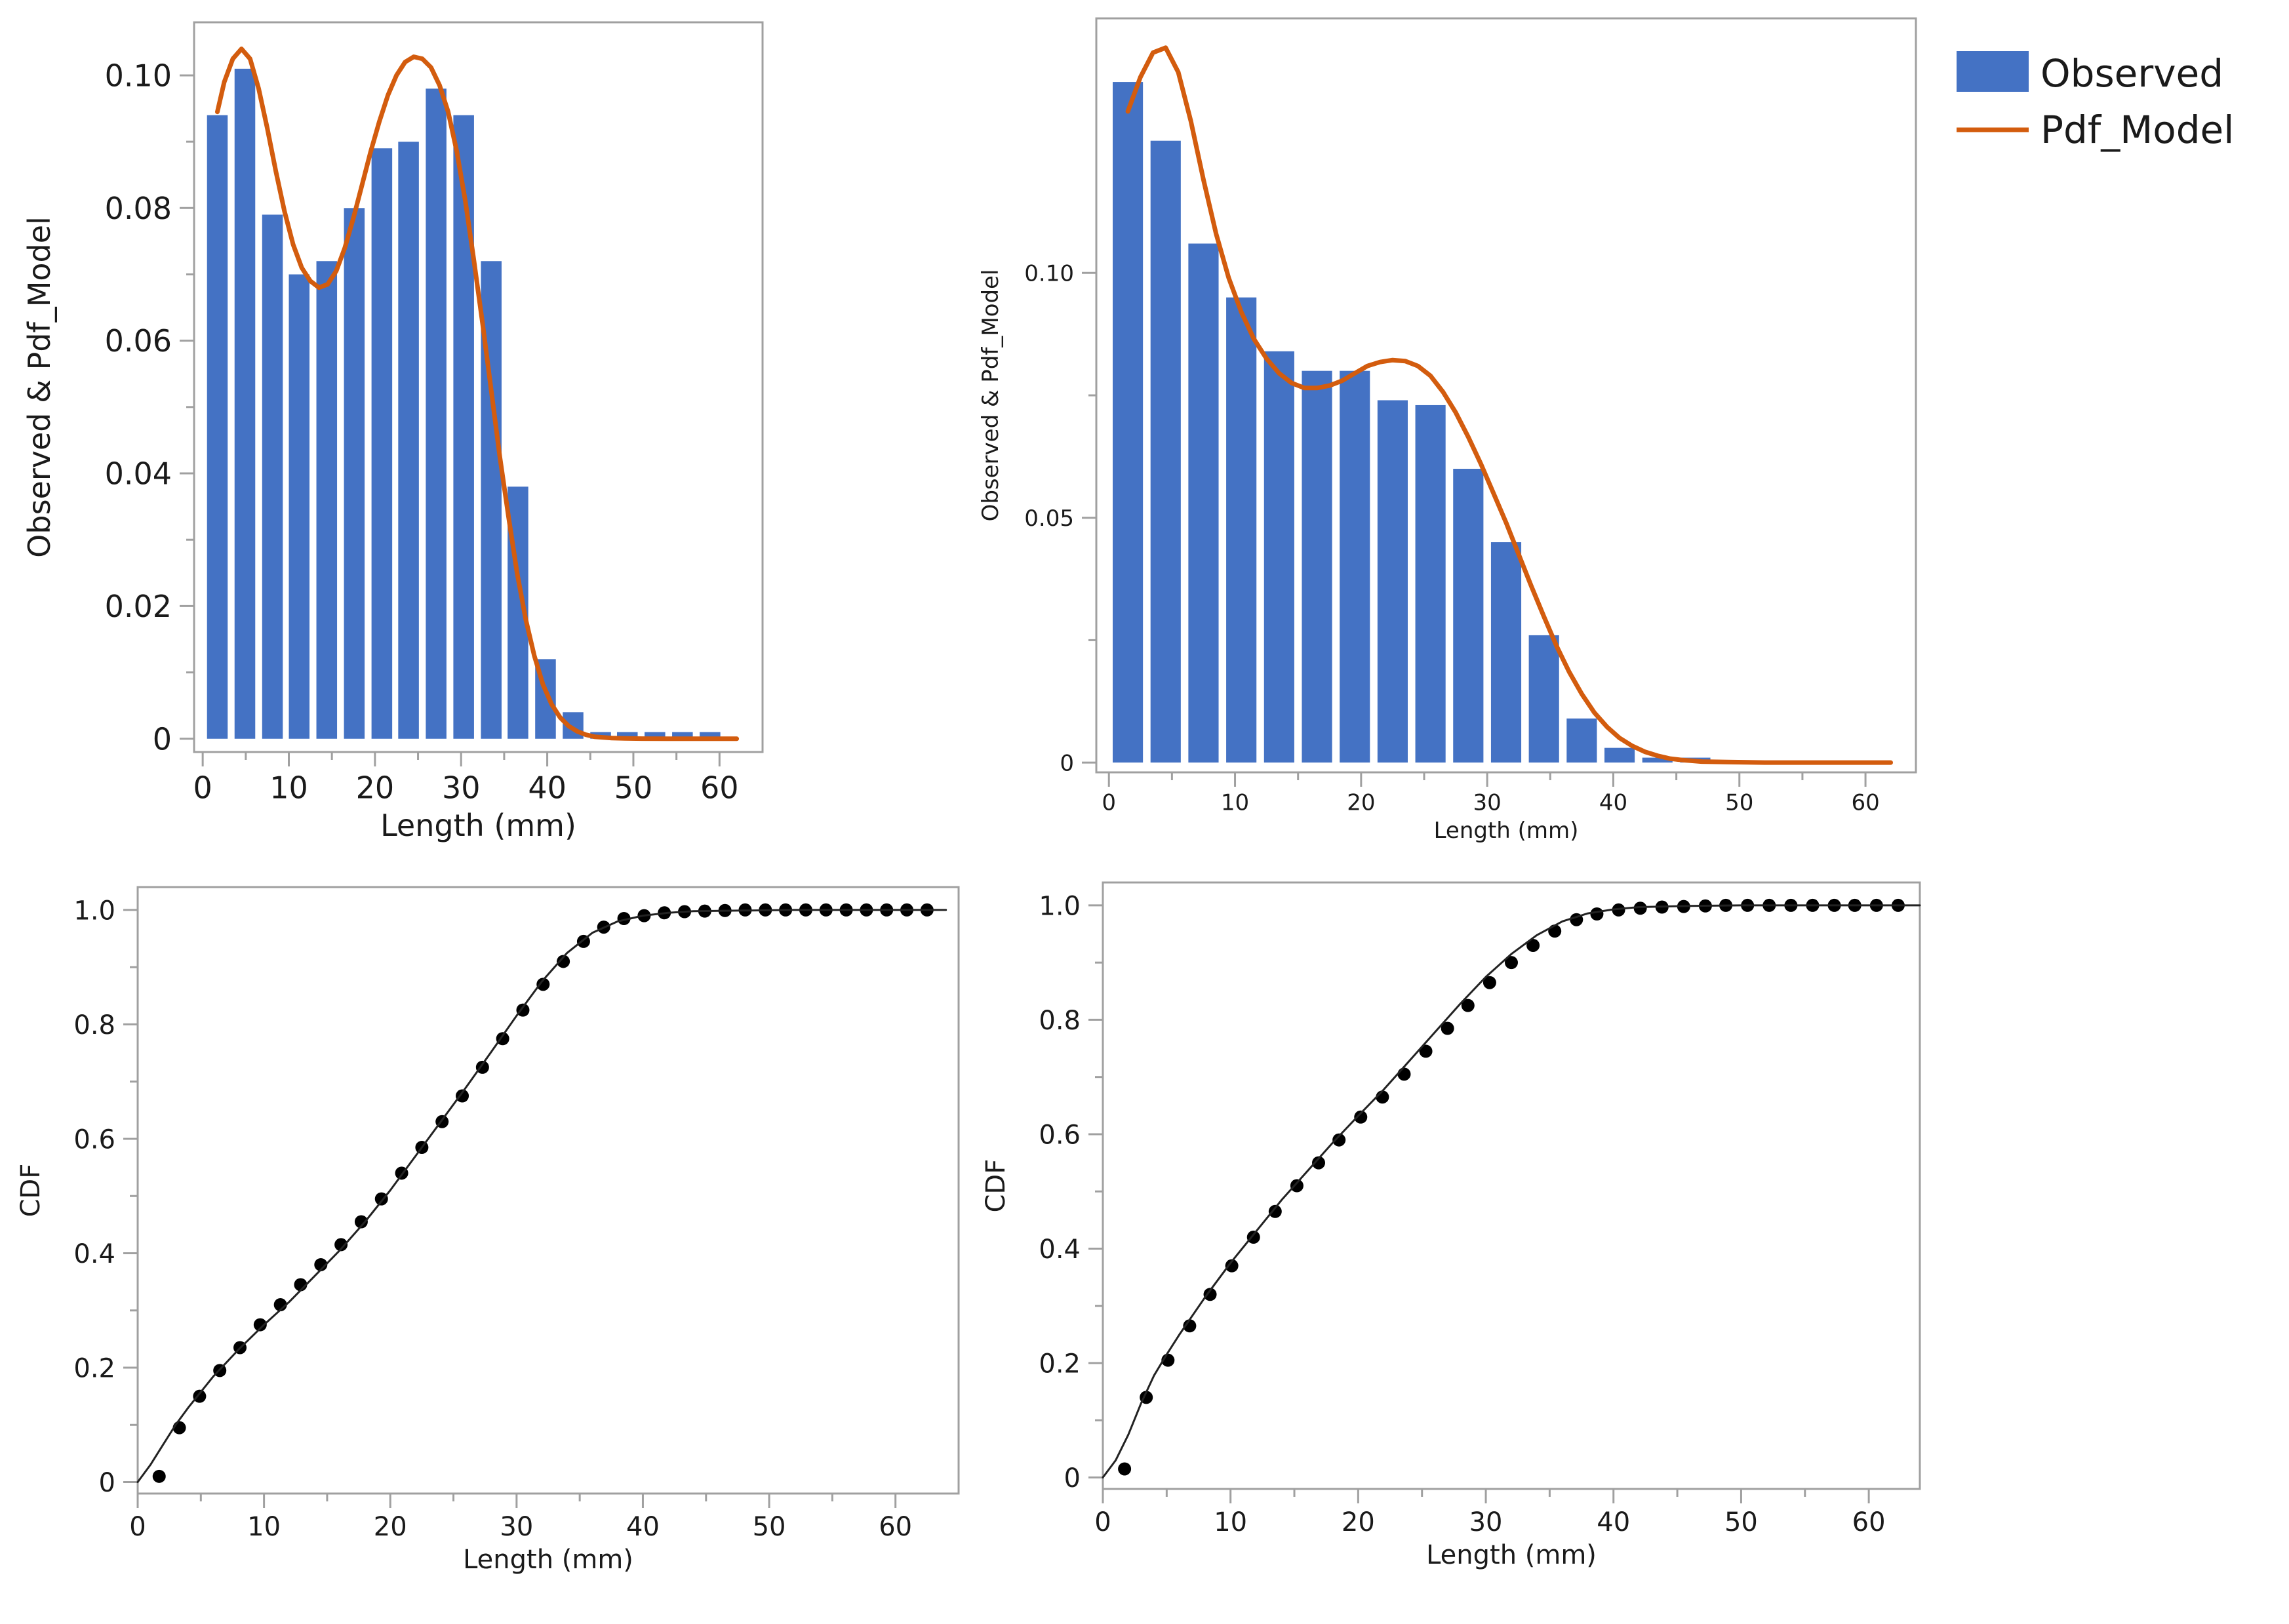  What do you see at coordinates (1993, 72) in the screenshot?
I see `legend-swatch-observed` at bounding box center [1993, 72].